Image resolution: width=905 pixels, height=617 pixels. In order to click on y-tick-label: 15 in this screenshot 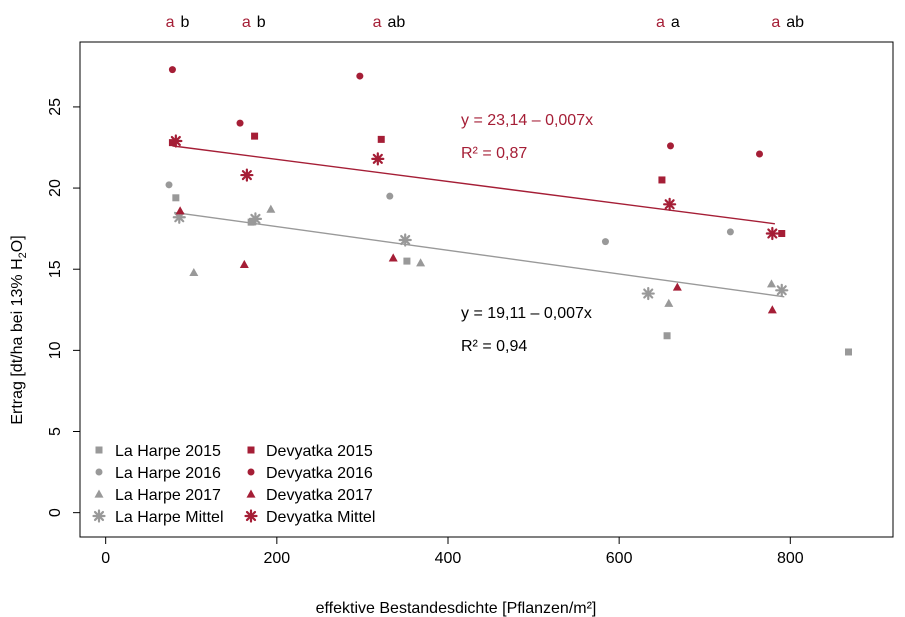, I will do `click(55, 269)`.